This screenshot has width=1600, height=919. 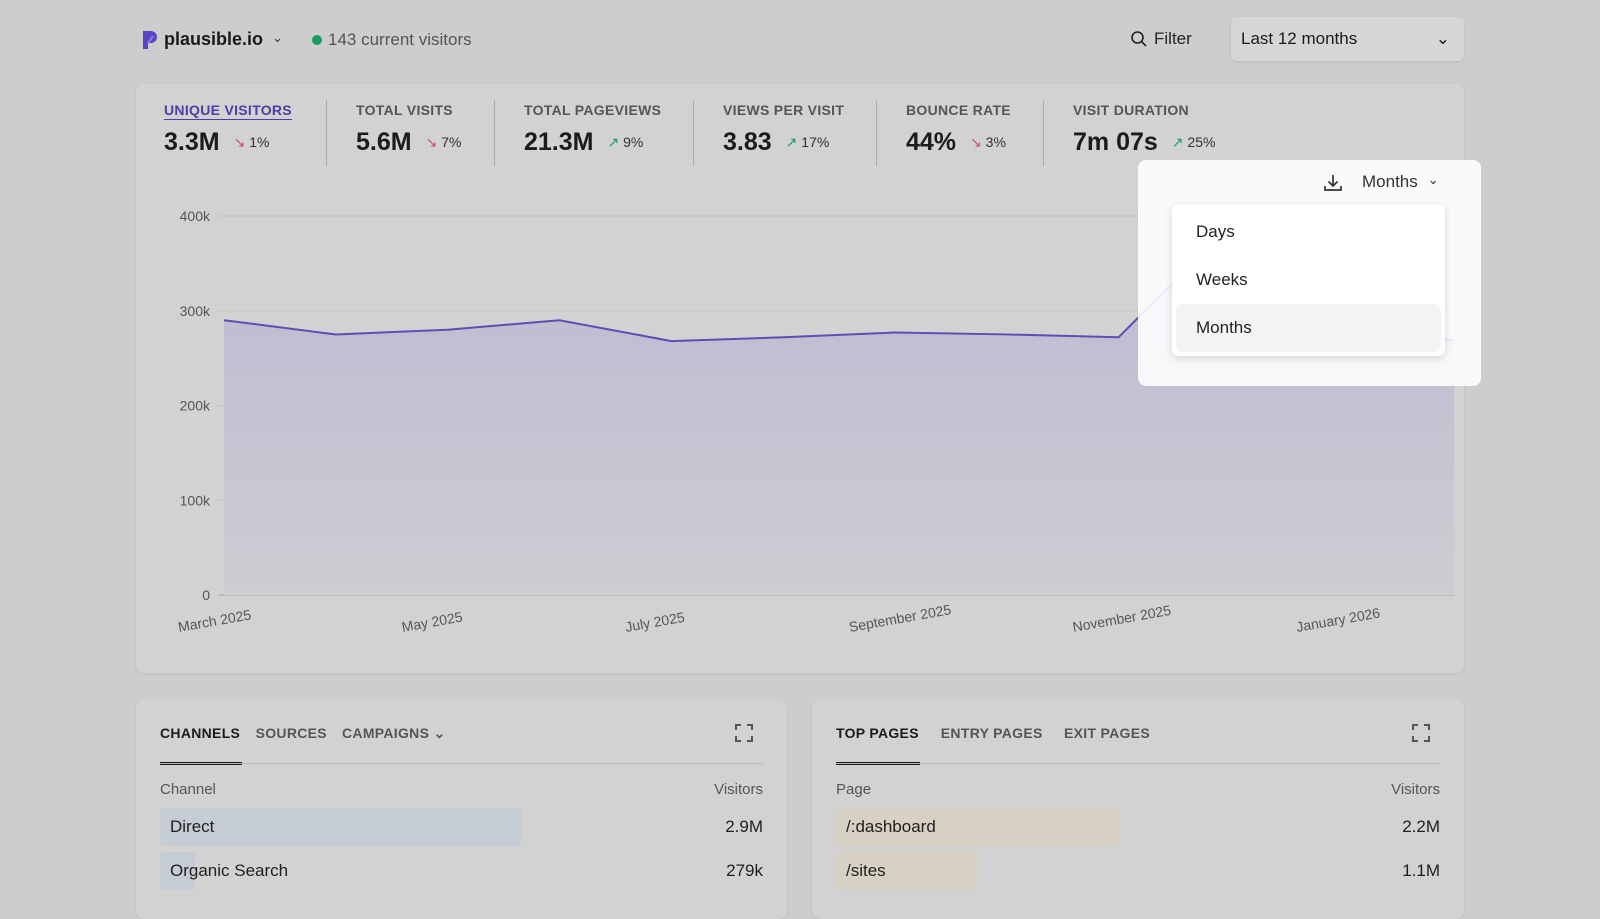 I want to click on stat-change: 25%, so click(x=1201, y=142).